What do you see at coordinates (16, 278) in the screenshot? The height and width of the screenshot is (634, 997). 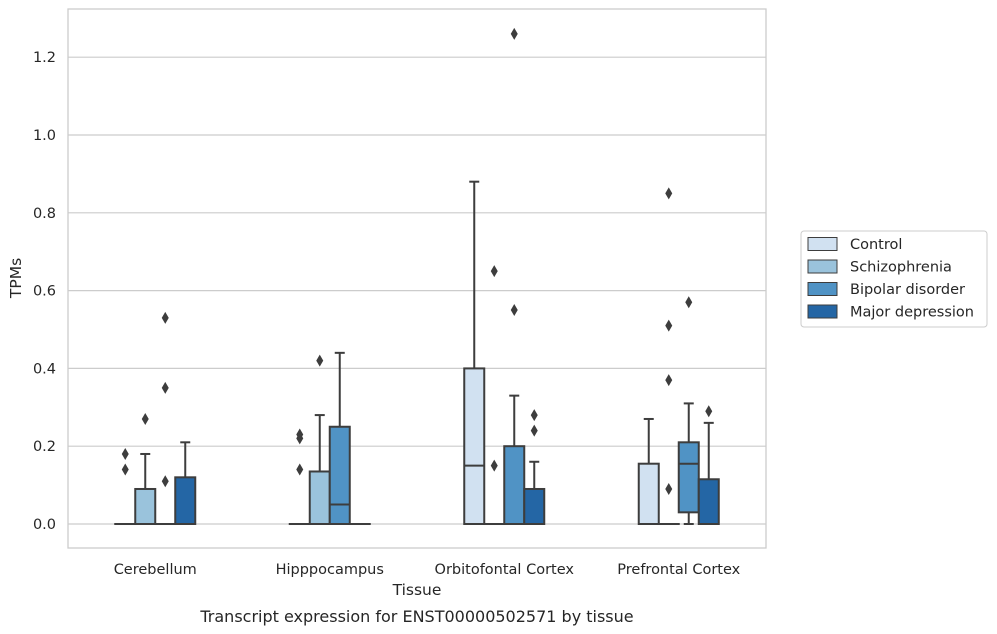 I see `y-axis-label: TPMs` at bounding box center [16, 278].